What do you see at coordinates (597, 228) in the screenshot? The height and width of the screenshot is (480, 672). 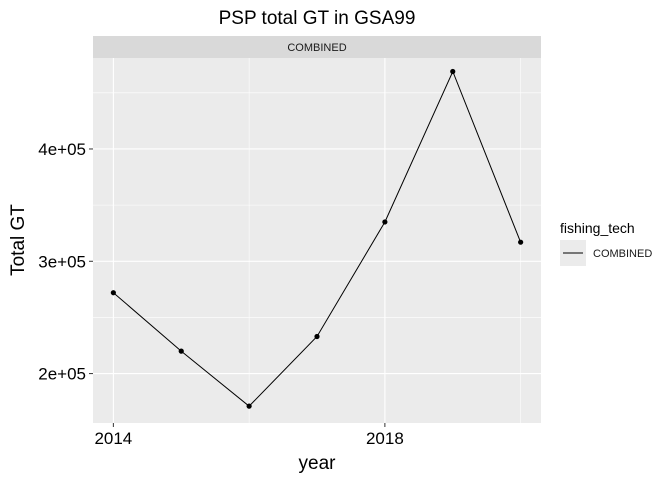 I see `legend-title: fishing_tech` at bounding box center [597, 228].